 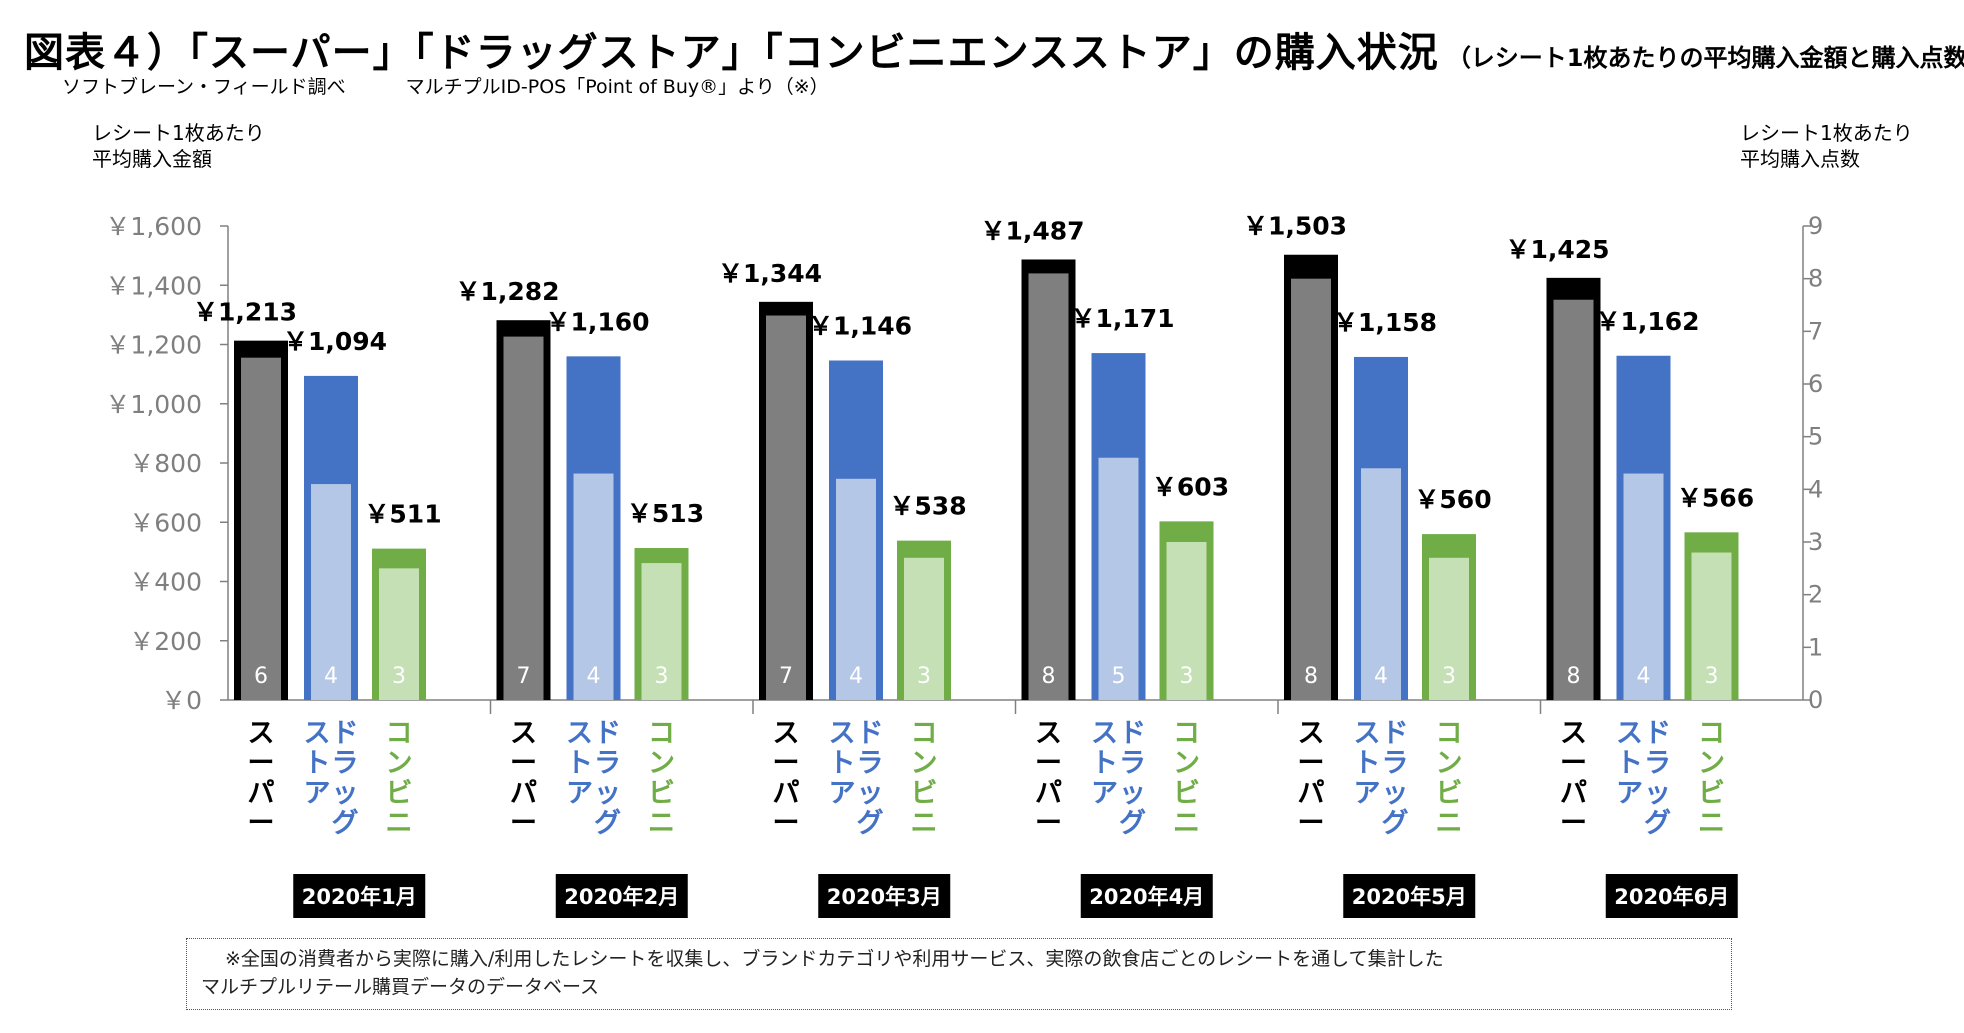 What do you see at coordinates (261, 676) in the screenshot?
I see `count-data-label: 6` at bounding box center [261, 676].